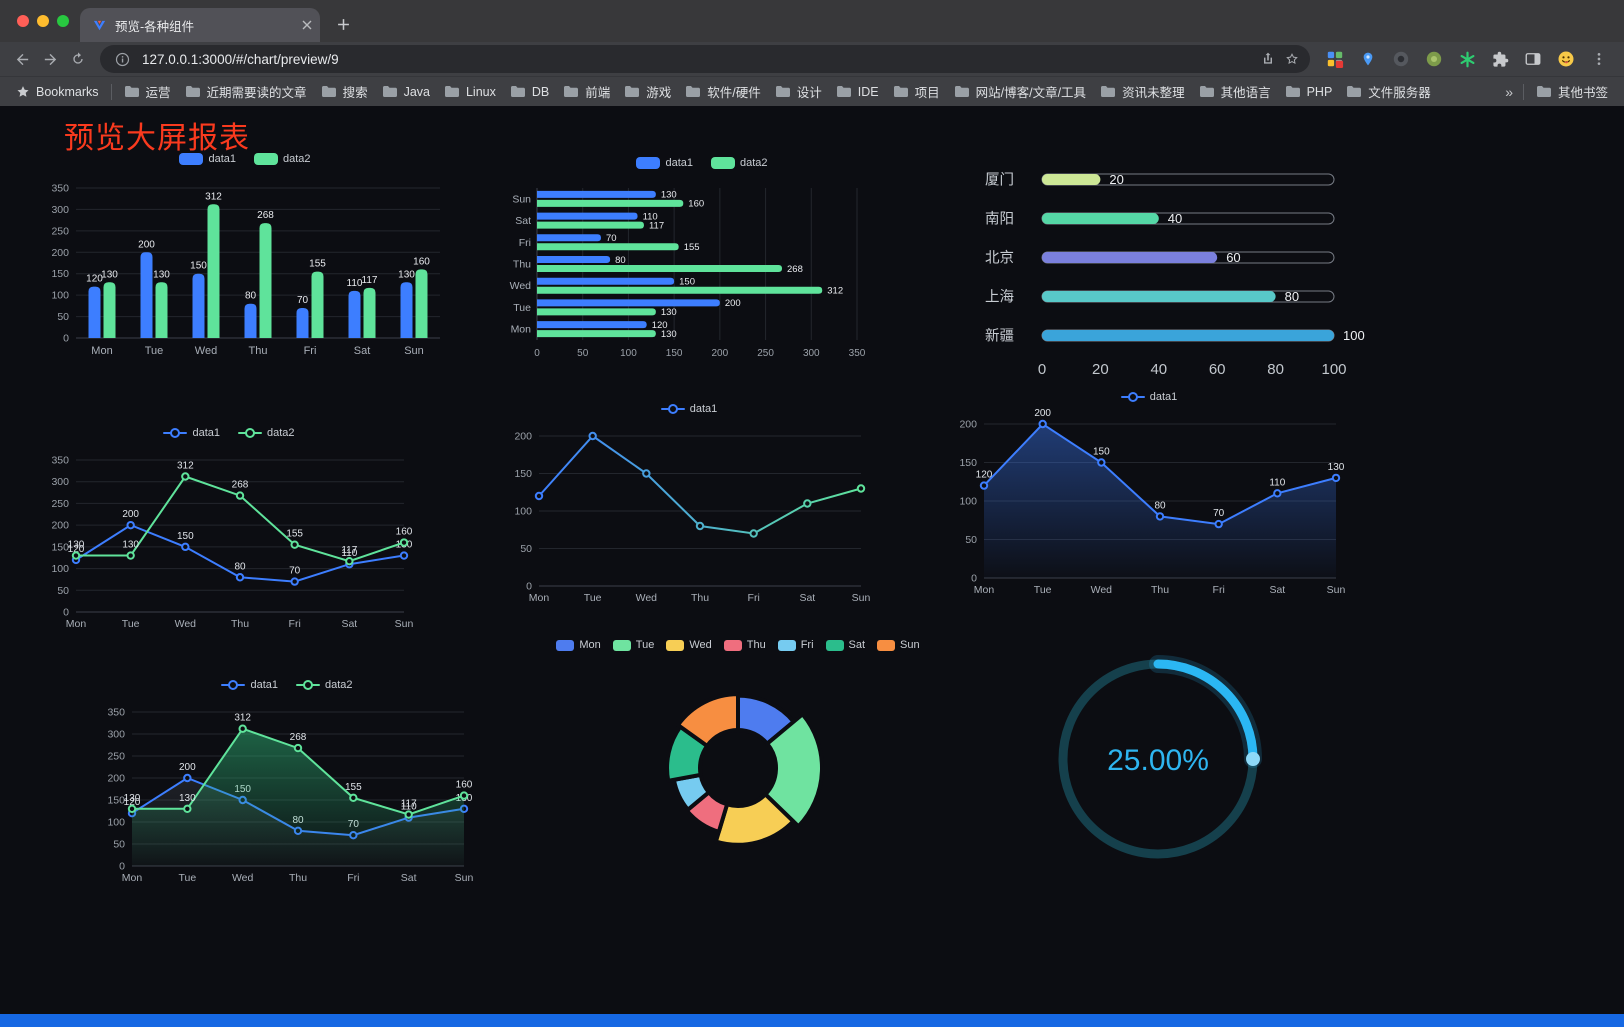  Describe the element at coordinates (689, 645) in the screenshot. I see `legend-item: Wed` at that location.